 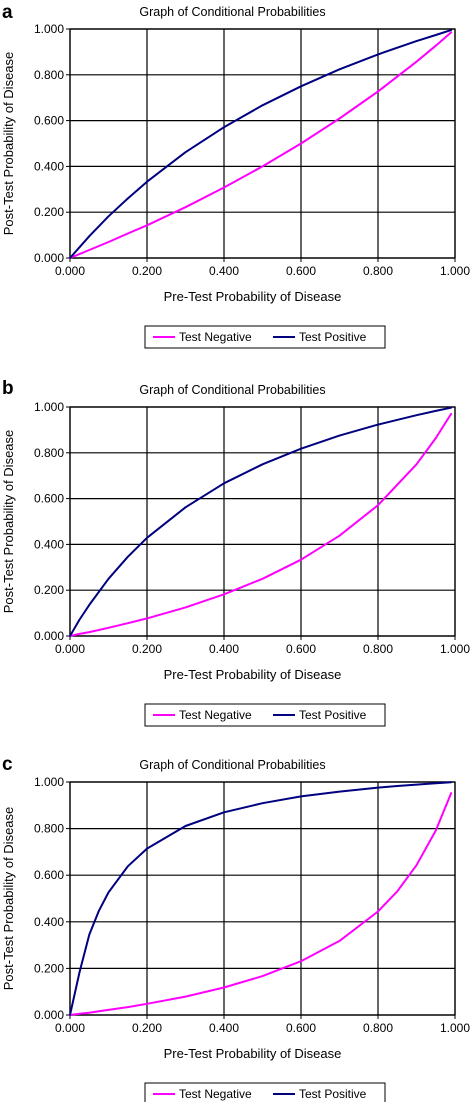 I want to click on panel-letter: b, so click(x=8, y=388).